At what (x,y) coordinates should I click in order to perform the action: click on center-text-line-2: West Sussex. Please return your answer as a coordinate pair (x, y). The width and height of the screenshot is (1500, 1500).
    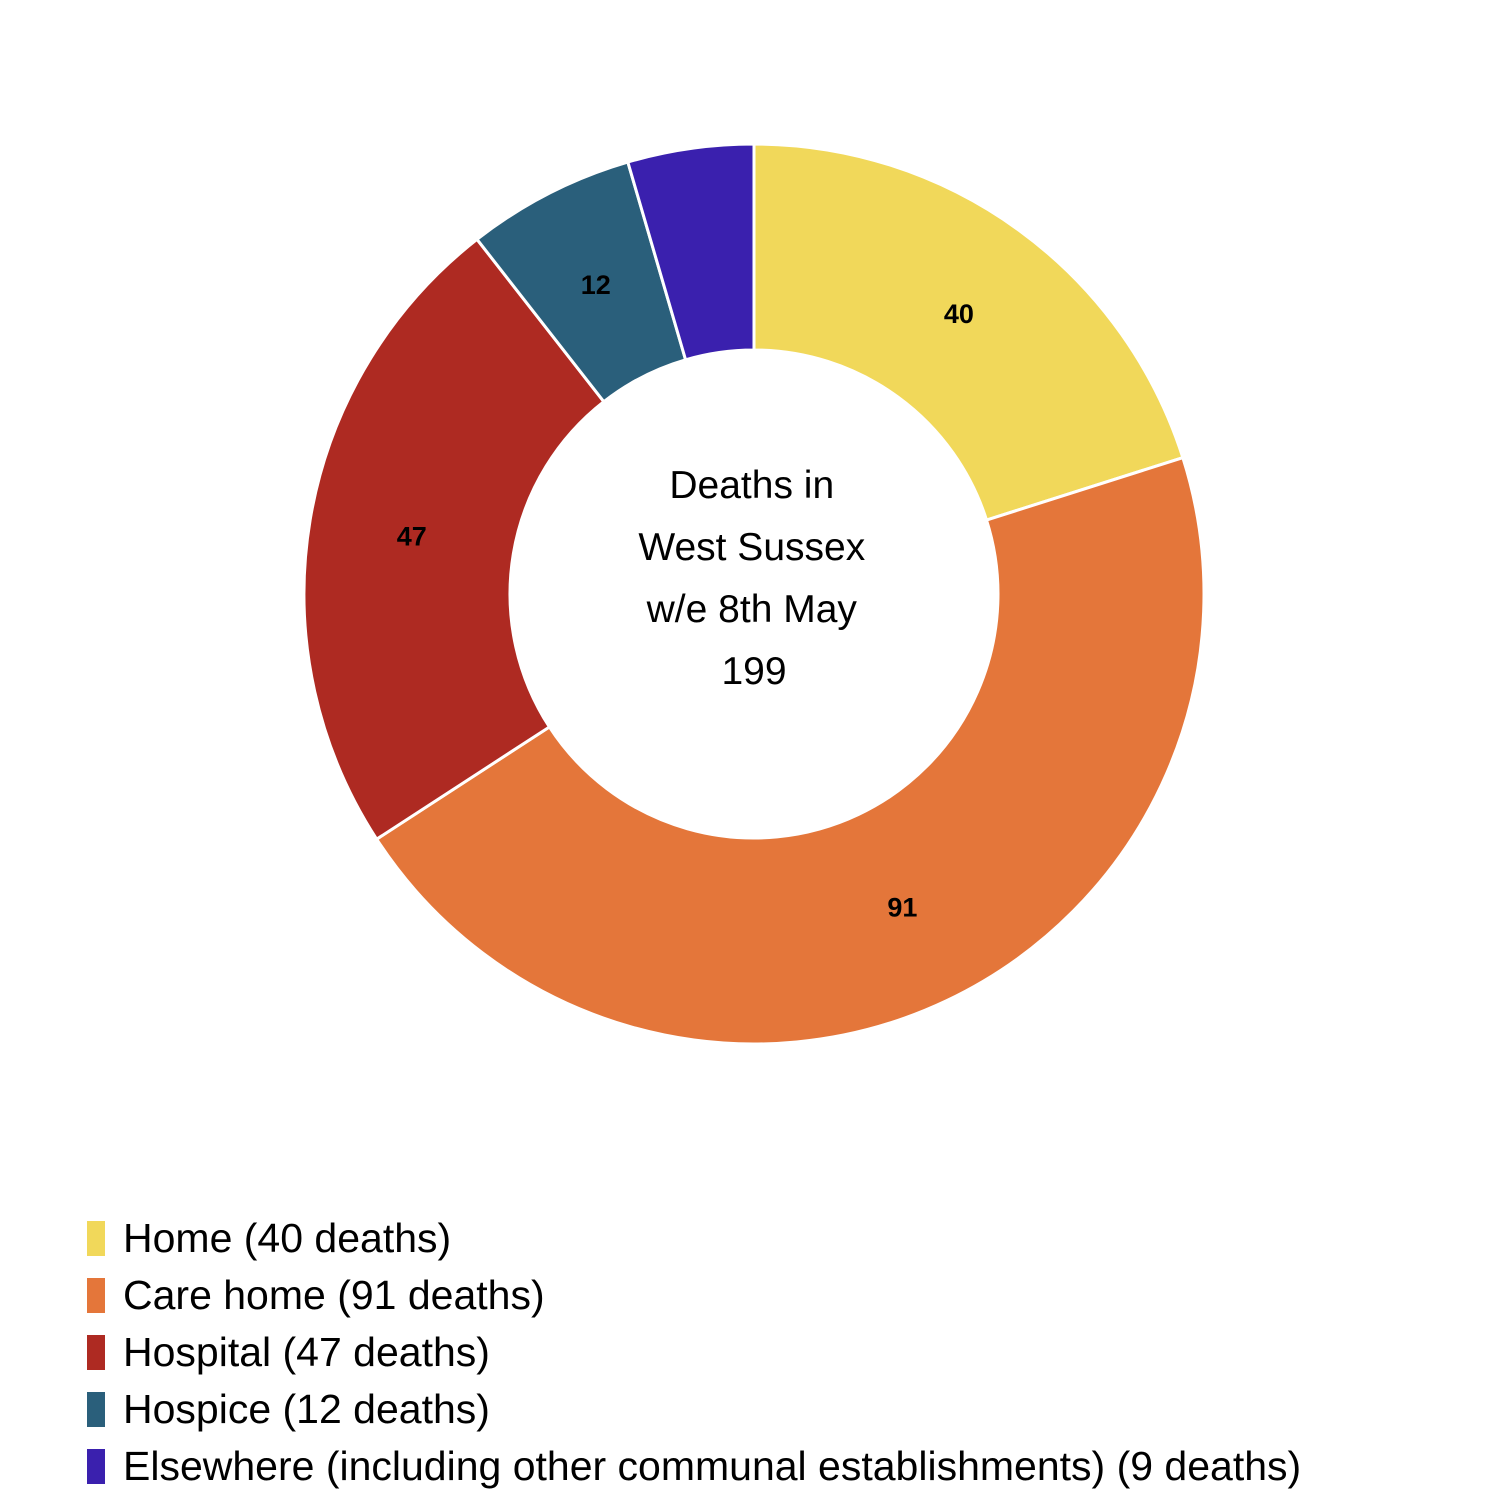
    Looking at the image, I should click on (751, 547).